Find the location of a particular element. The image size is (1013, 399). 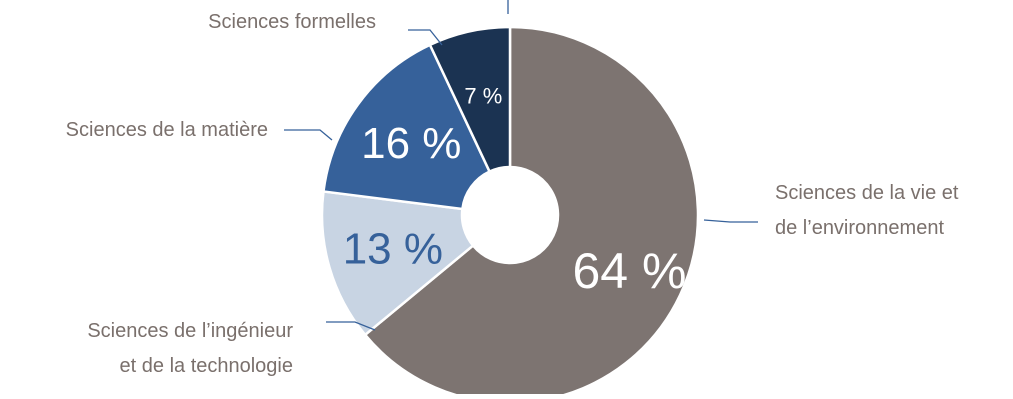

slice-formelles is located at coordinates (470, 99).